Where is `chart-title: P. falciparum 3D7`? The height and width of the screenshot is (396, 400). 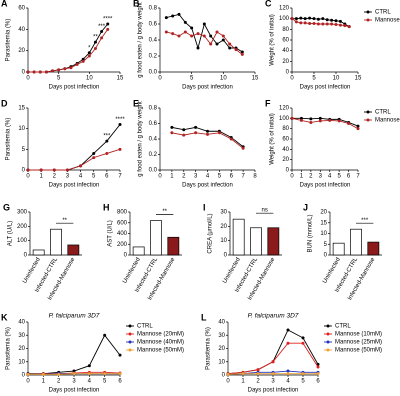
chart-title: P. falciparum 3D7 is located at coordinates (74, 316).